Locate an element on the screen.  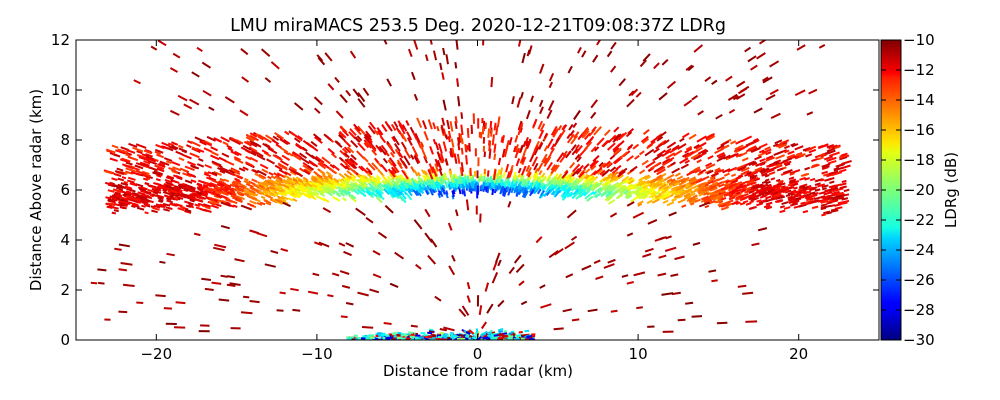
colorbar is located at coordinates (891, 190).